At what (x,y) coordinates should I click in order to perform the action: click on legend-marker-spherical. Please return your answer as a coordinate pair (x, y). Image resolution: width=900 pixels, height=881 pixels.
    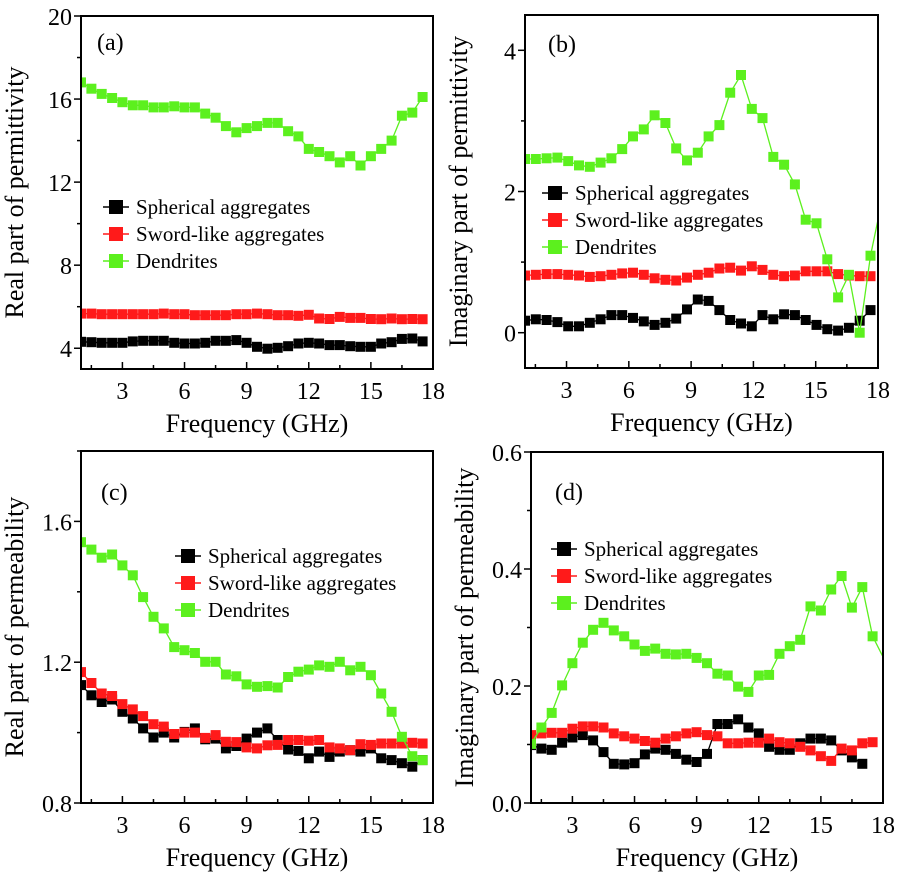
    Looking at the image, I should click on (555, 193).